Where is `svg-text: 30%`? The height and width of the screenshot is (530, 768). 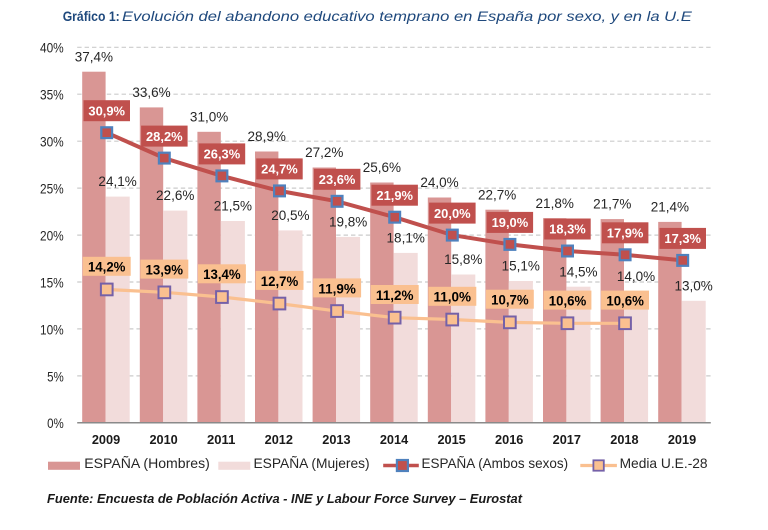 svg-text: 30% is located at coordinates (52, 142).